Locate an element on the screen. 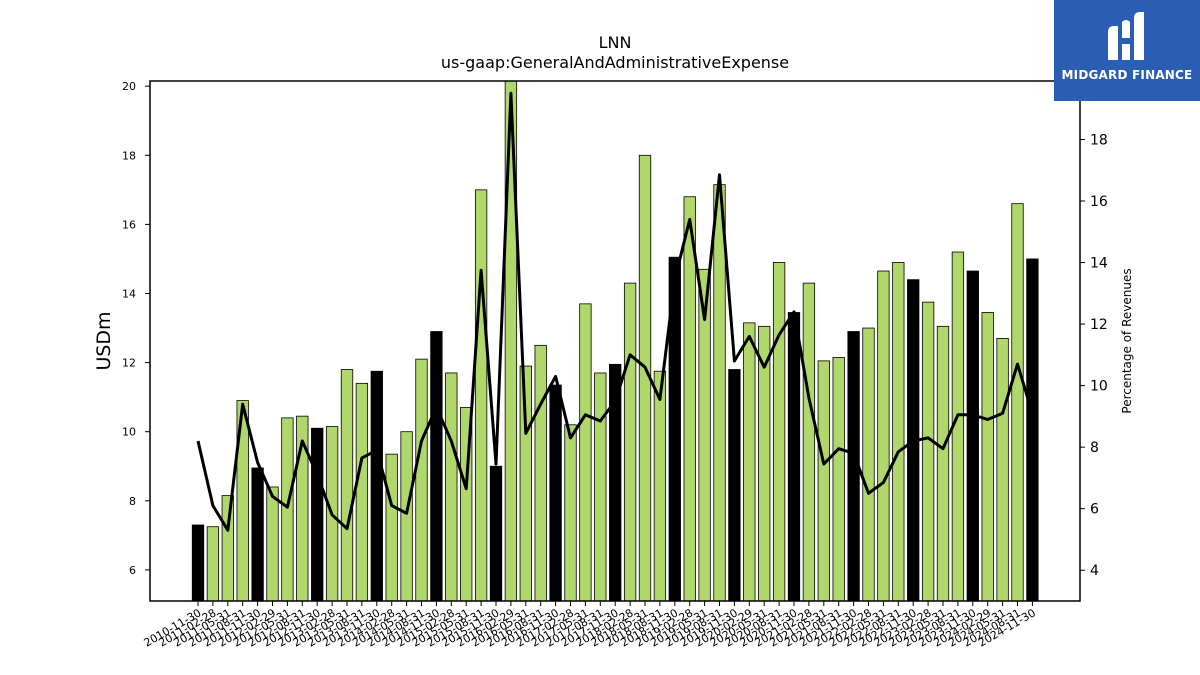 Image resolution: width=1200 pixels, height=675 pixels. left-axis-ticks: 6 8 10 12 14 16 18 20 is located at coordinates (136, 328).